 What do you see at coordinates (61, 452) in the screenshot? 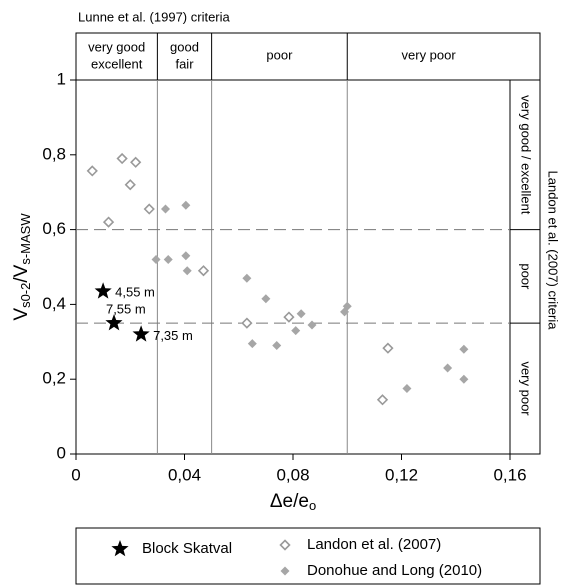
I see `y-tick-label: 0` at bounding box center [61, 452].